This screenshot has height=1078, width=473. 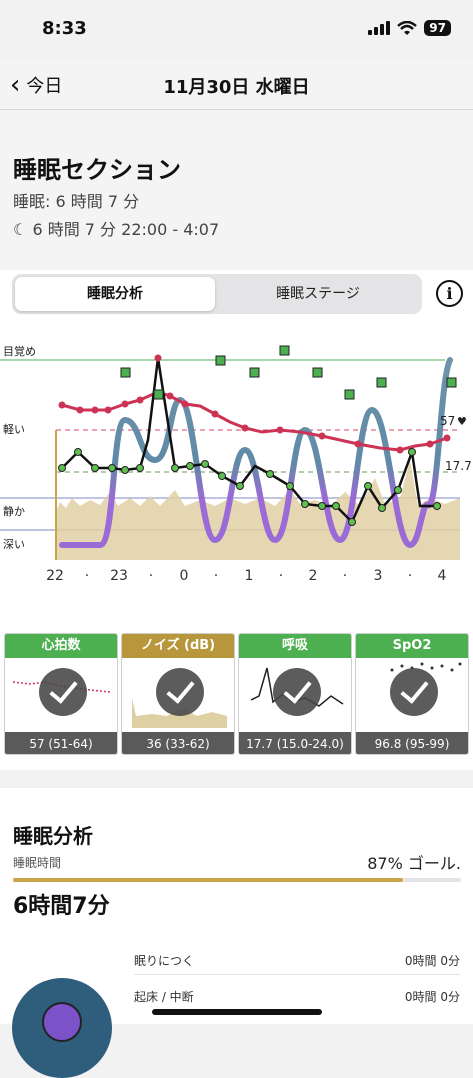 I want to click on x-tick: 23, so click(x=119, y=574).